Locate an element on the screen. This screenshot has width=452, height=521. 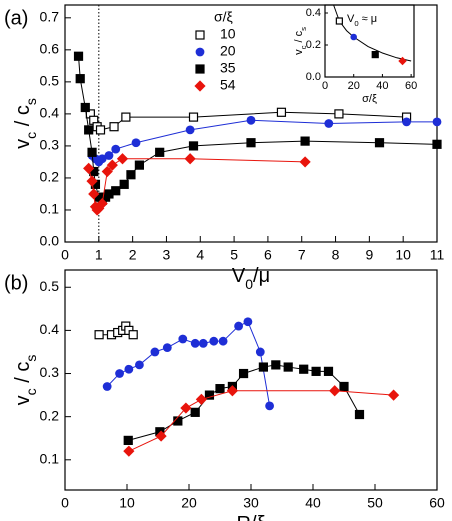
x-tick-label: 11 is located at coordinates (437, 255).